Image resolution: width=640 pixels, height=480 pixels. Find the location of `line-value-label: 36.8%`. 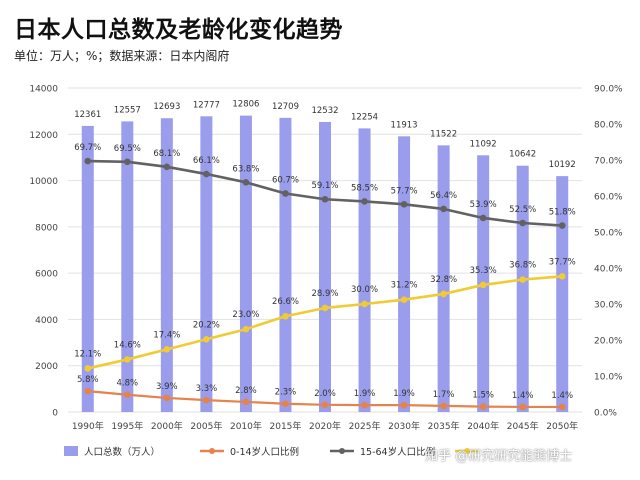

line-value-label: 36.8% is located at coordinates (522, 266).